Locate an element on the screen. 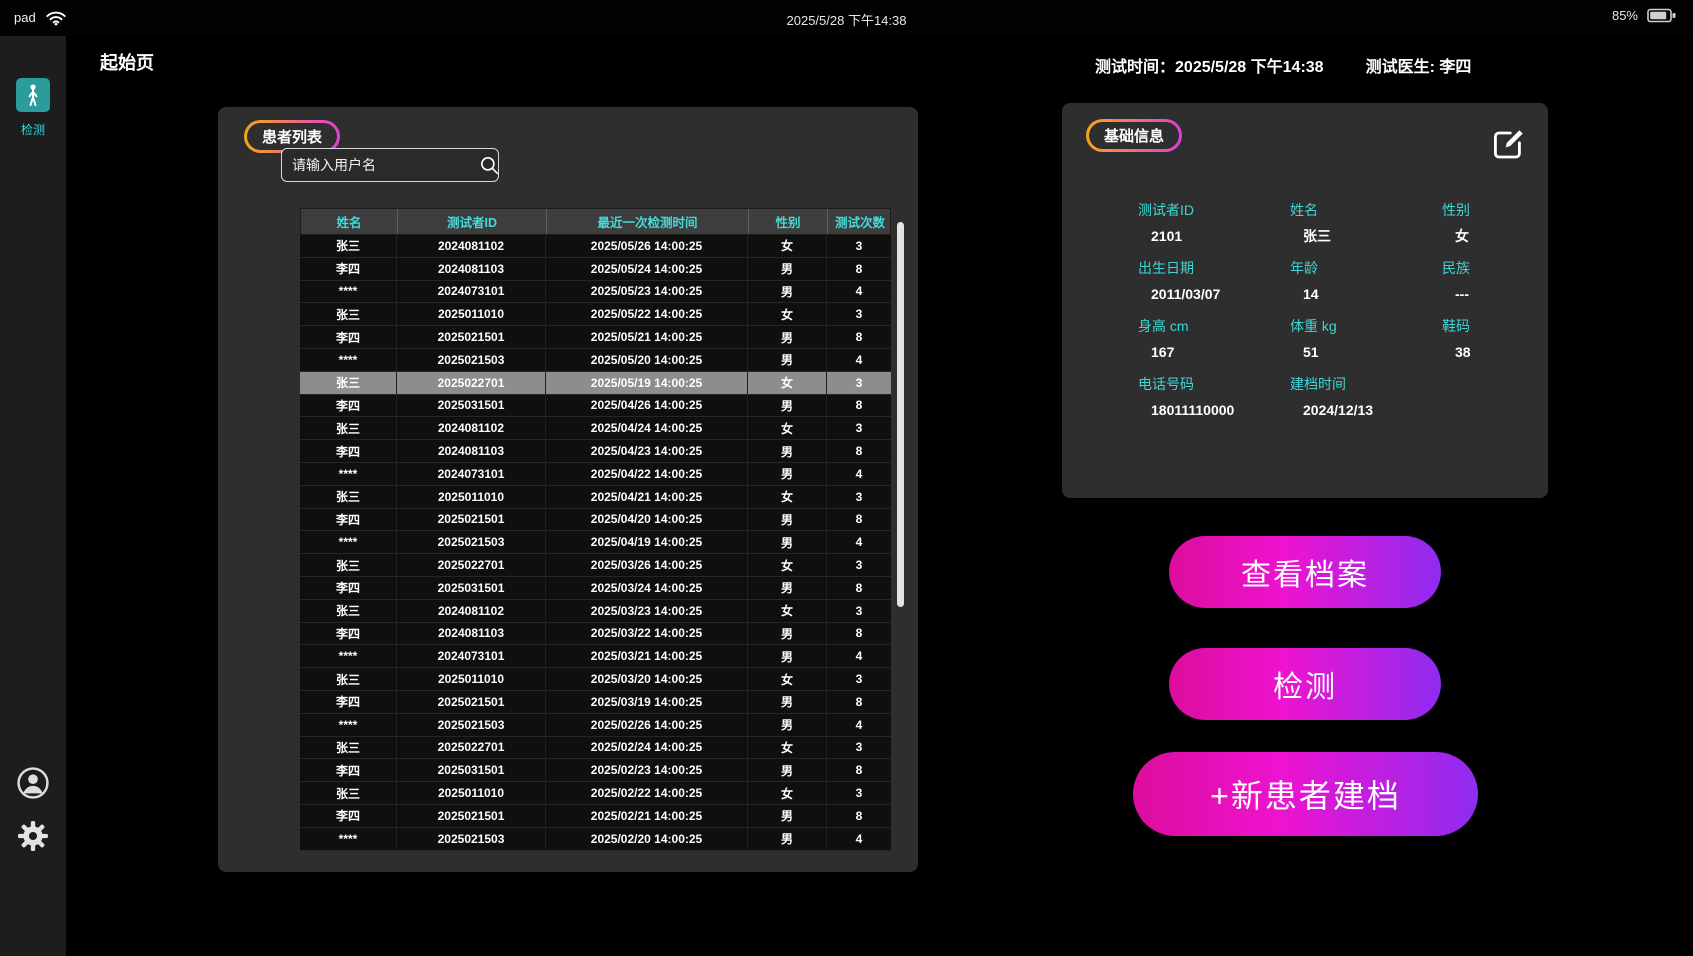  info-field-label: 姓名 is located at coordinates (1304, 210).